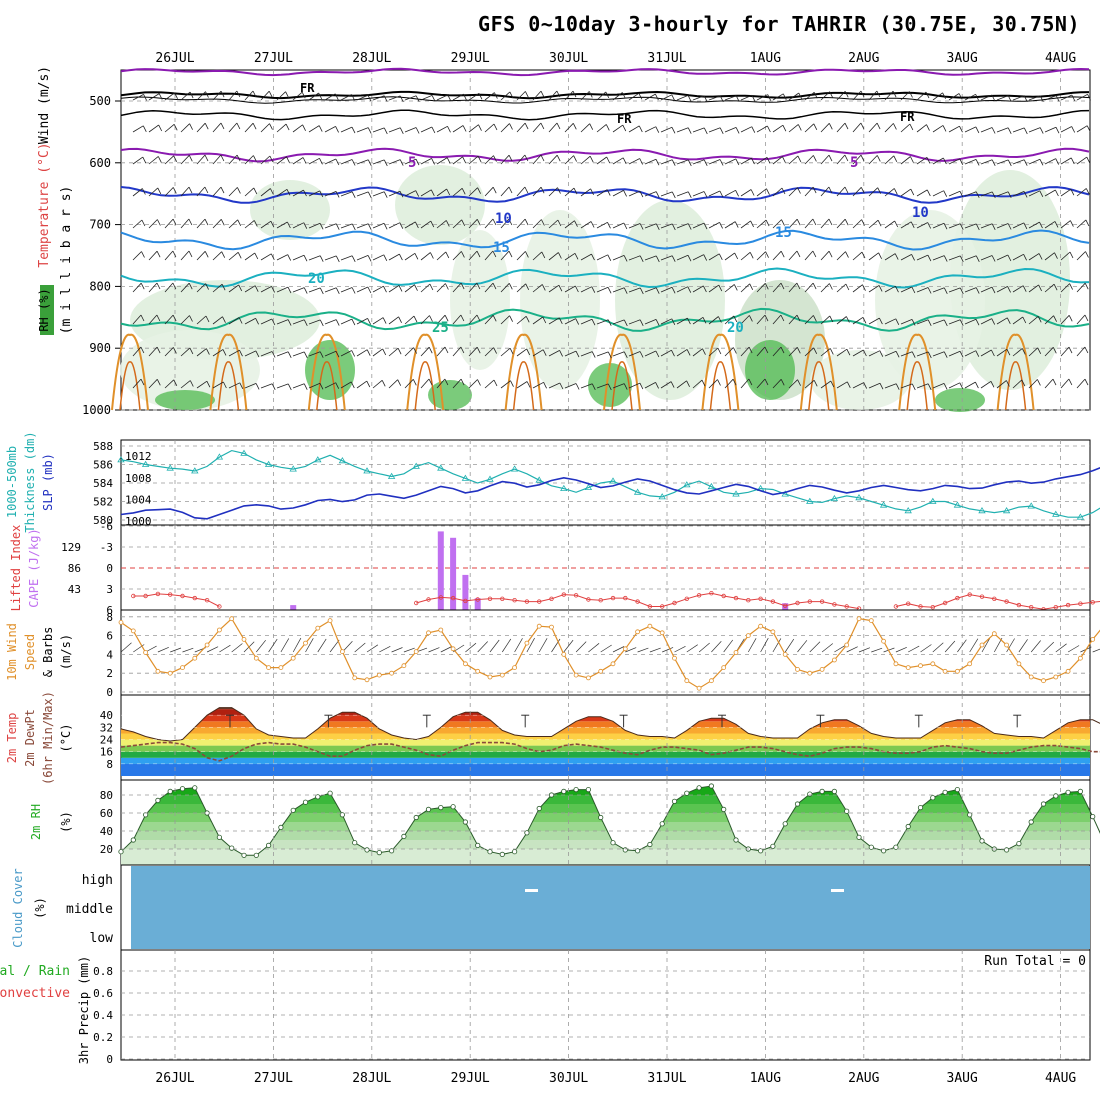  What do you see at coordinates (103, 971) in the screenshot?
I see `precip-tick-label: 0.8` at bounding box center [103, 971].